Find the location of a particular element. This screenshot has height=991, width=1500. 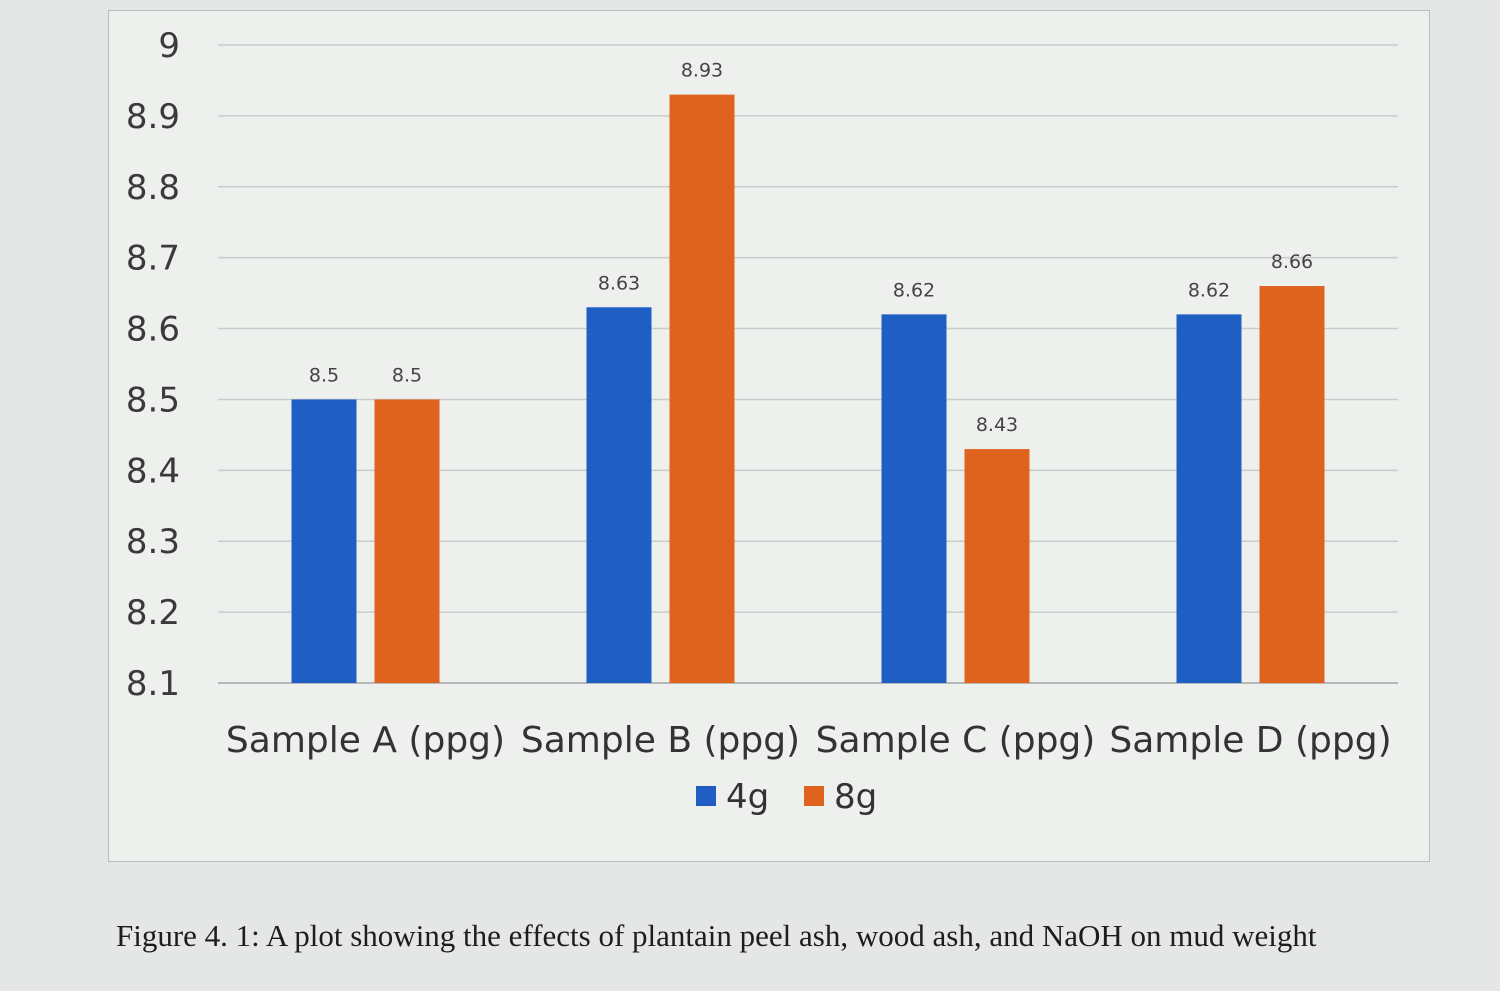

x-tick-label: Sample D (ppg) is located at coordinates (1250, 740).